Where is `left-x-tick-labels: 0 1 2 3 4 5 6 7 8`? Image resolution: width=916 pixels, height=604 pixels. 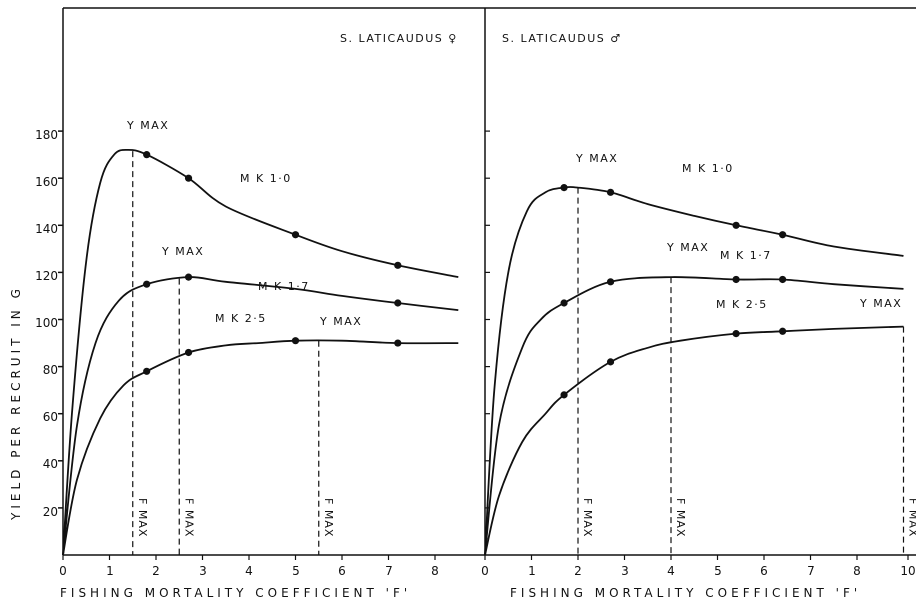 left-x-tick-labels: 0 1 2 3 4 5 6 7 8 is located at coordinates (249, 571).